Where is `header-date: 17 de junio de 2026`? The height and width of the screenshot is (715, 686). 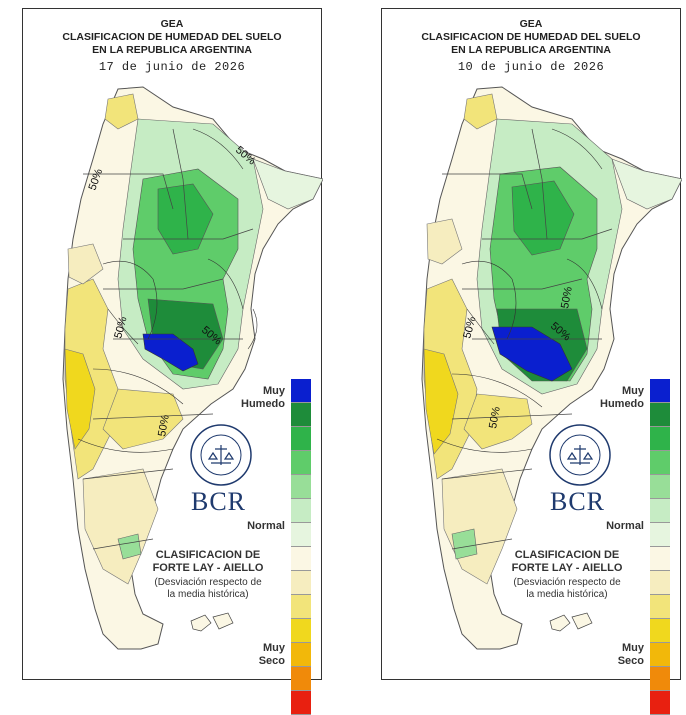
header-date: 17 de junio de 2026 is located at coordinates (172, 67).